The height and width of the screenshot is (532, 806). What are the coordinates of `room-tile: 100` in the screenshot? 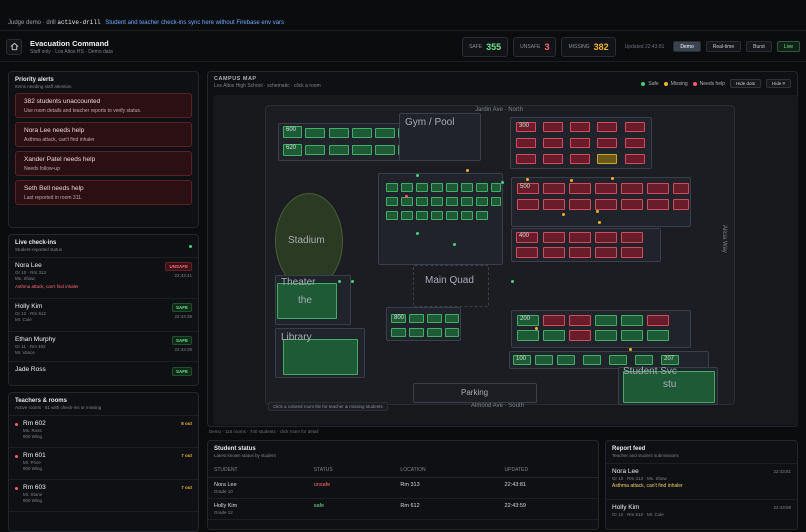 It's located at (522, 360).